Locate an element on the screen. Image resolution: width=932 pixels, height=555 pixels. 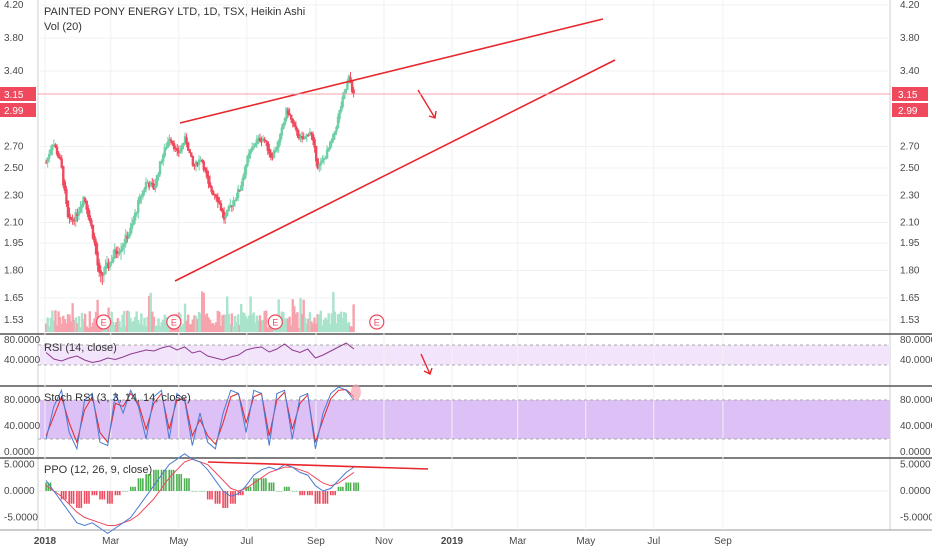
rsi-tick-label-left: 80.0000 is located at coordinates (22, 340).